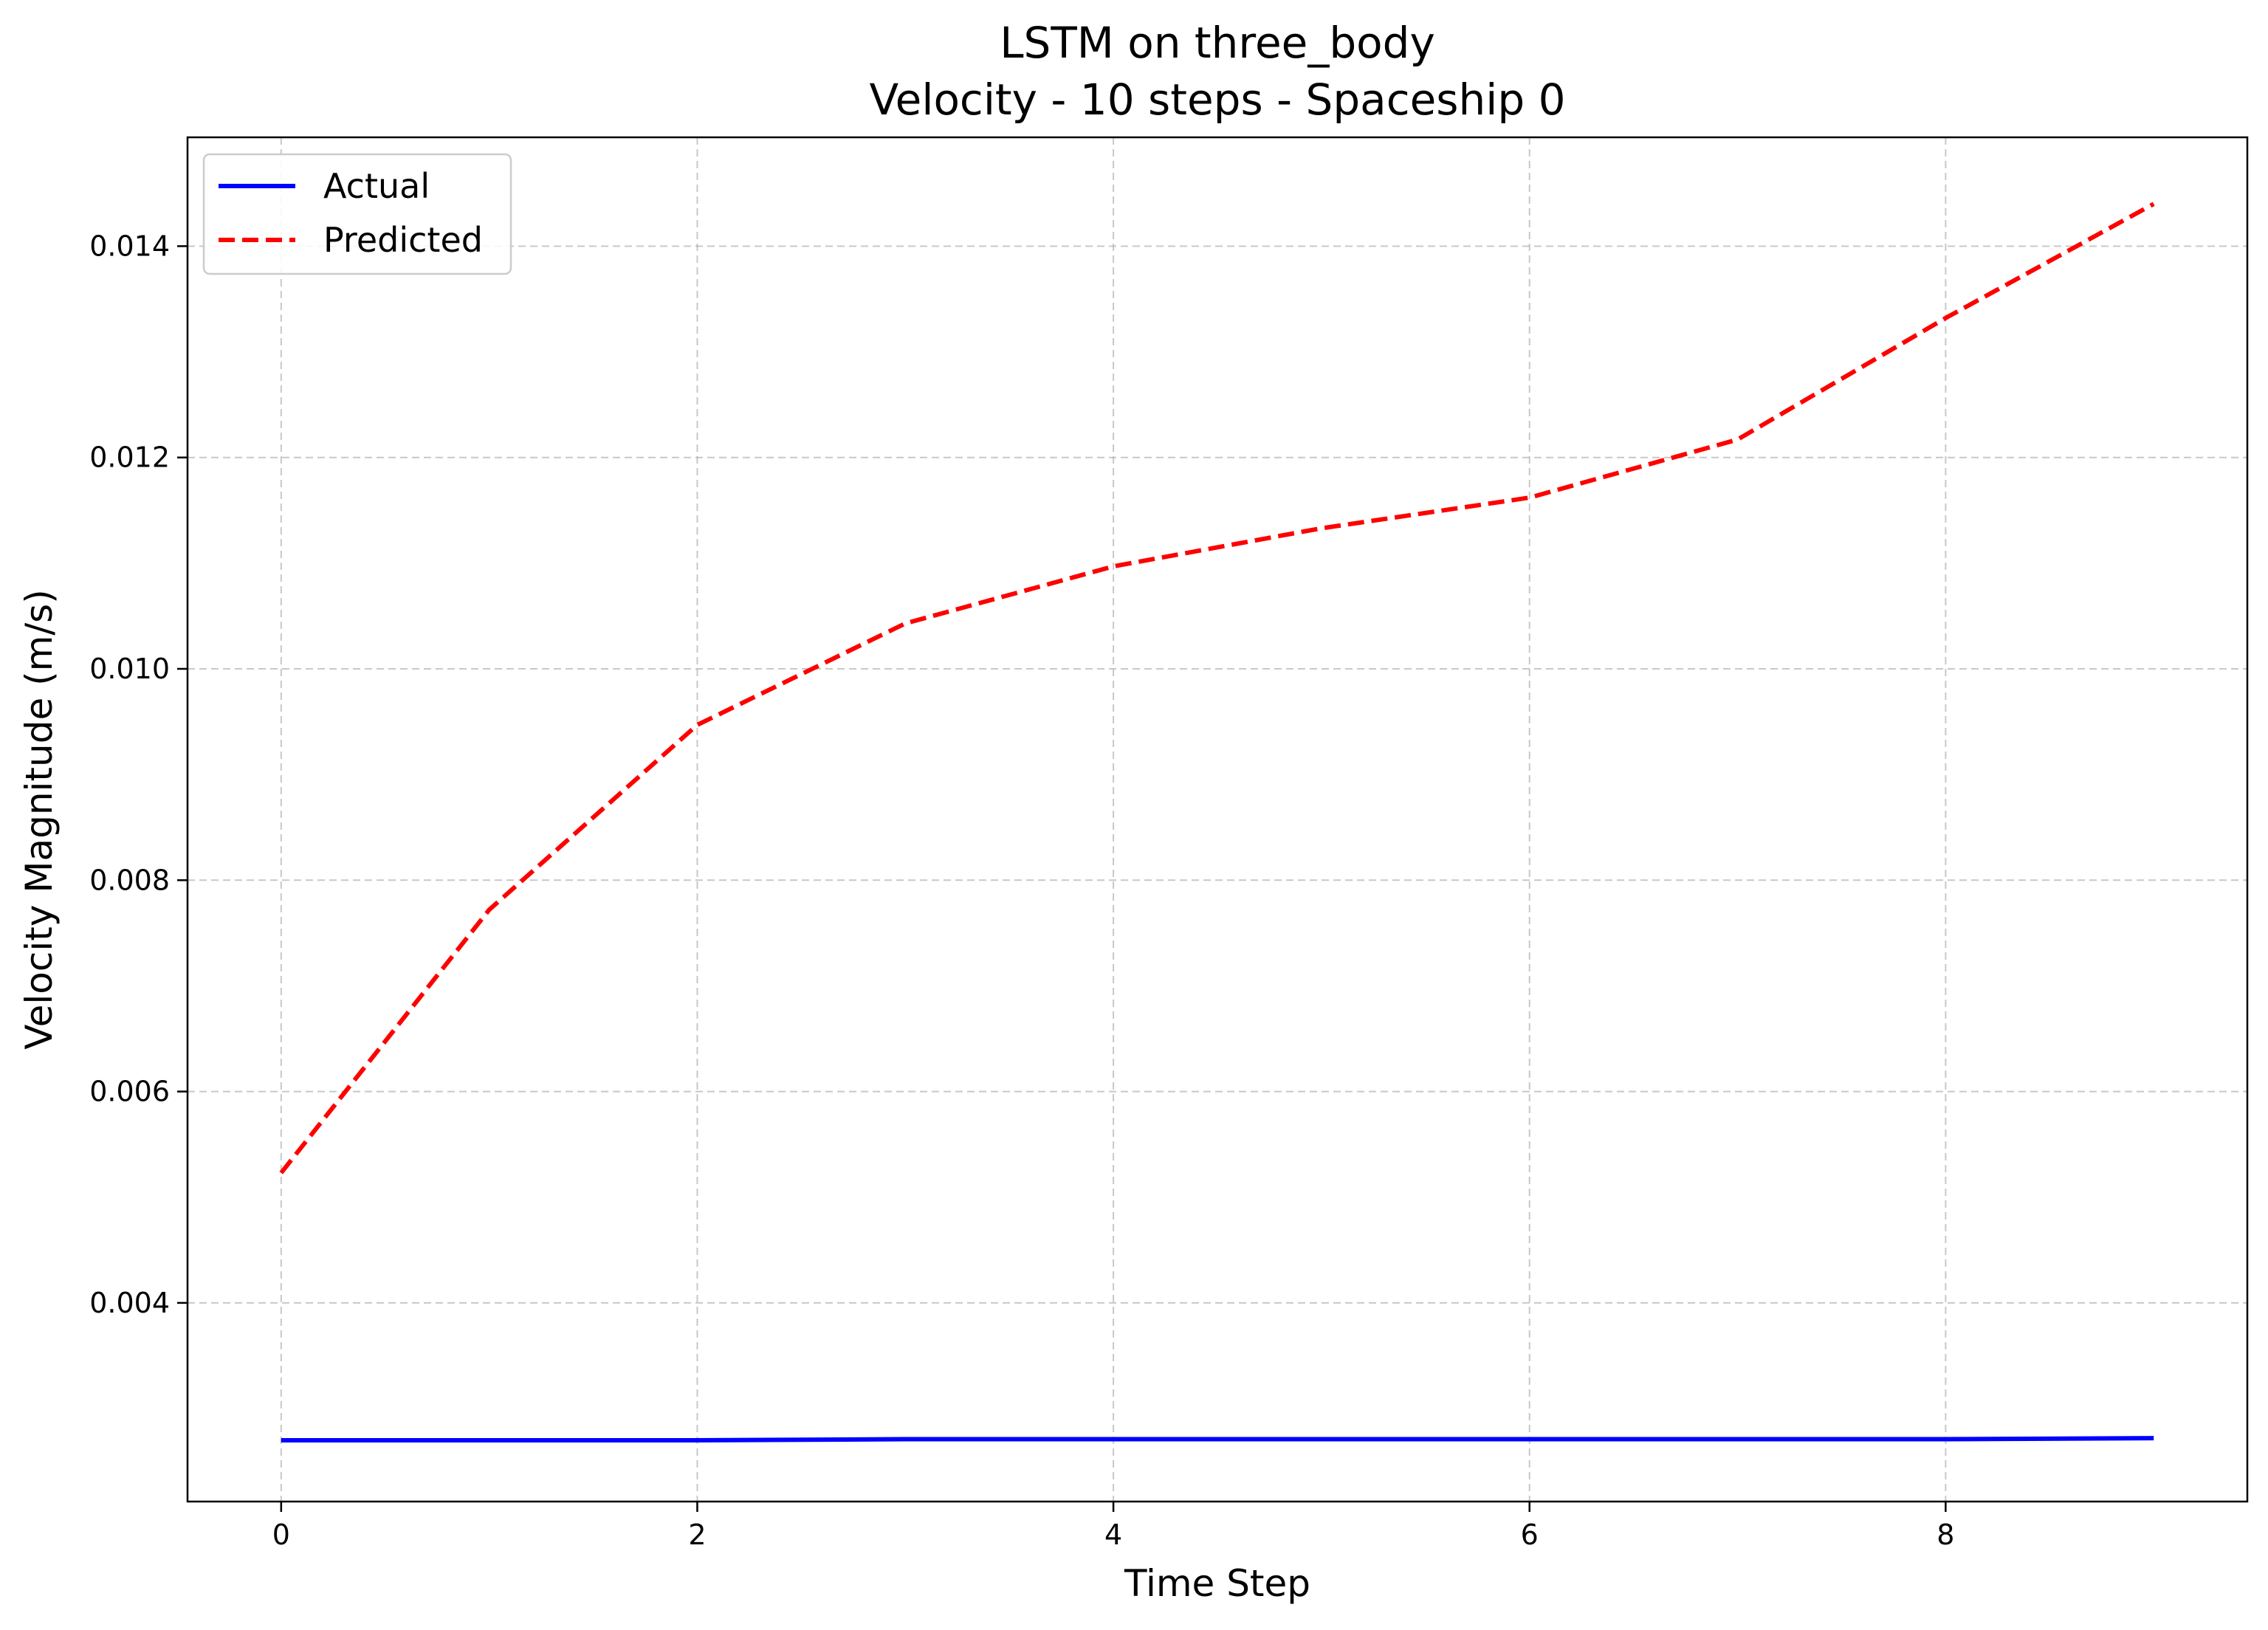  What do you see at coordinates (1217, 100) in the screenshot?
I see `chart-subtitle: Velocity - 10 steps - Spaceship 0` at bounding box center [1217, 100].